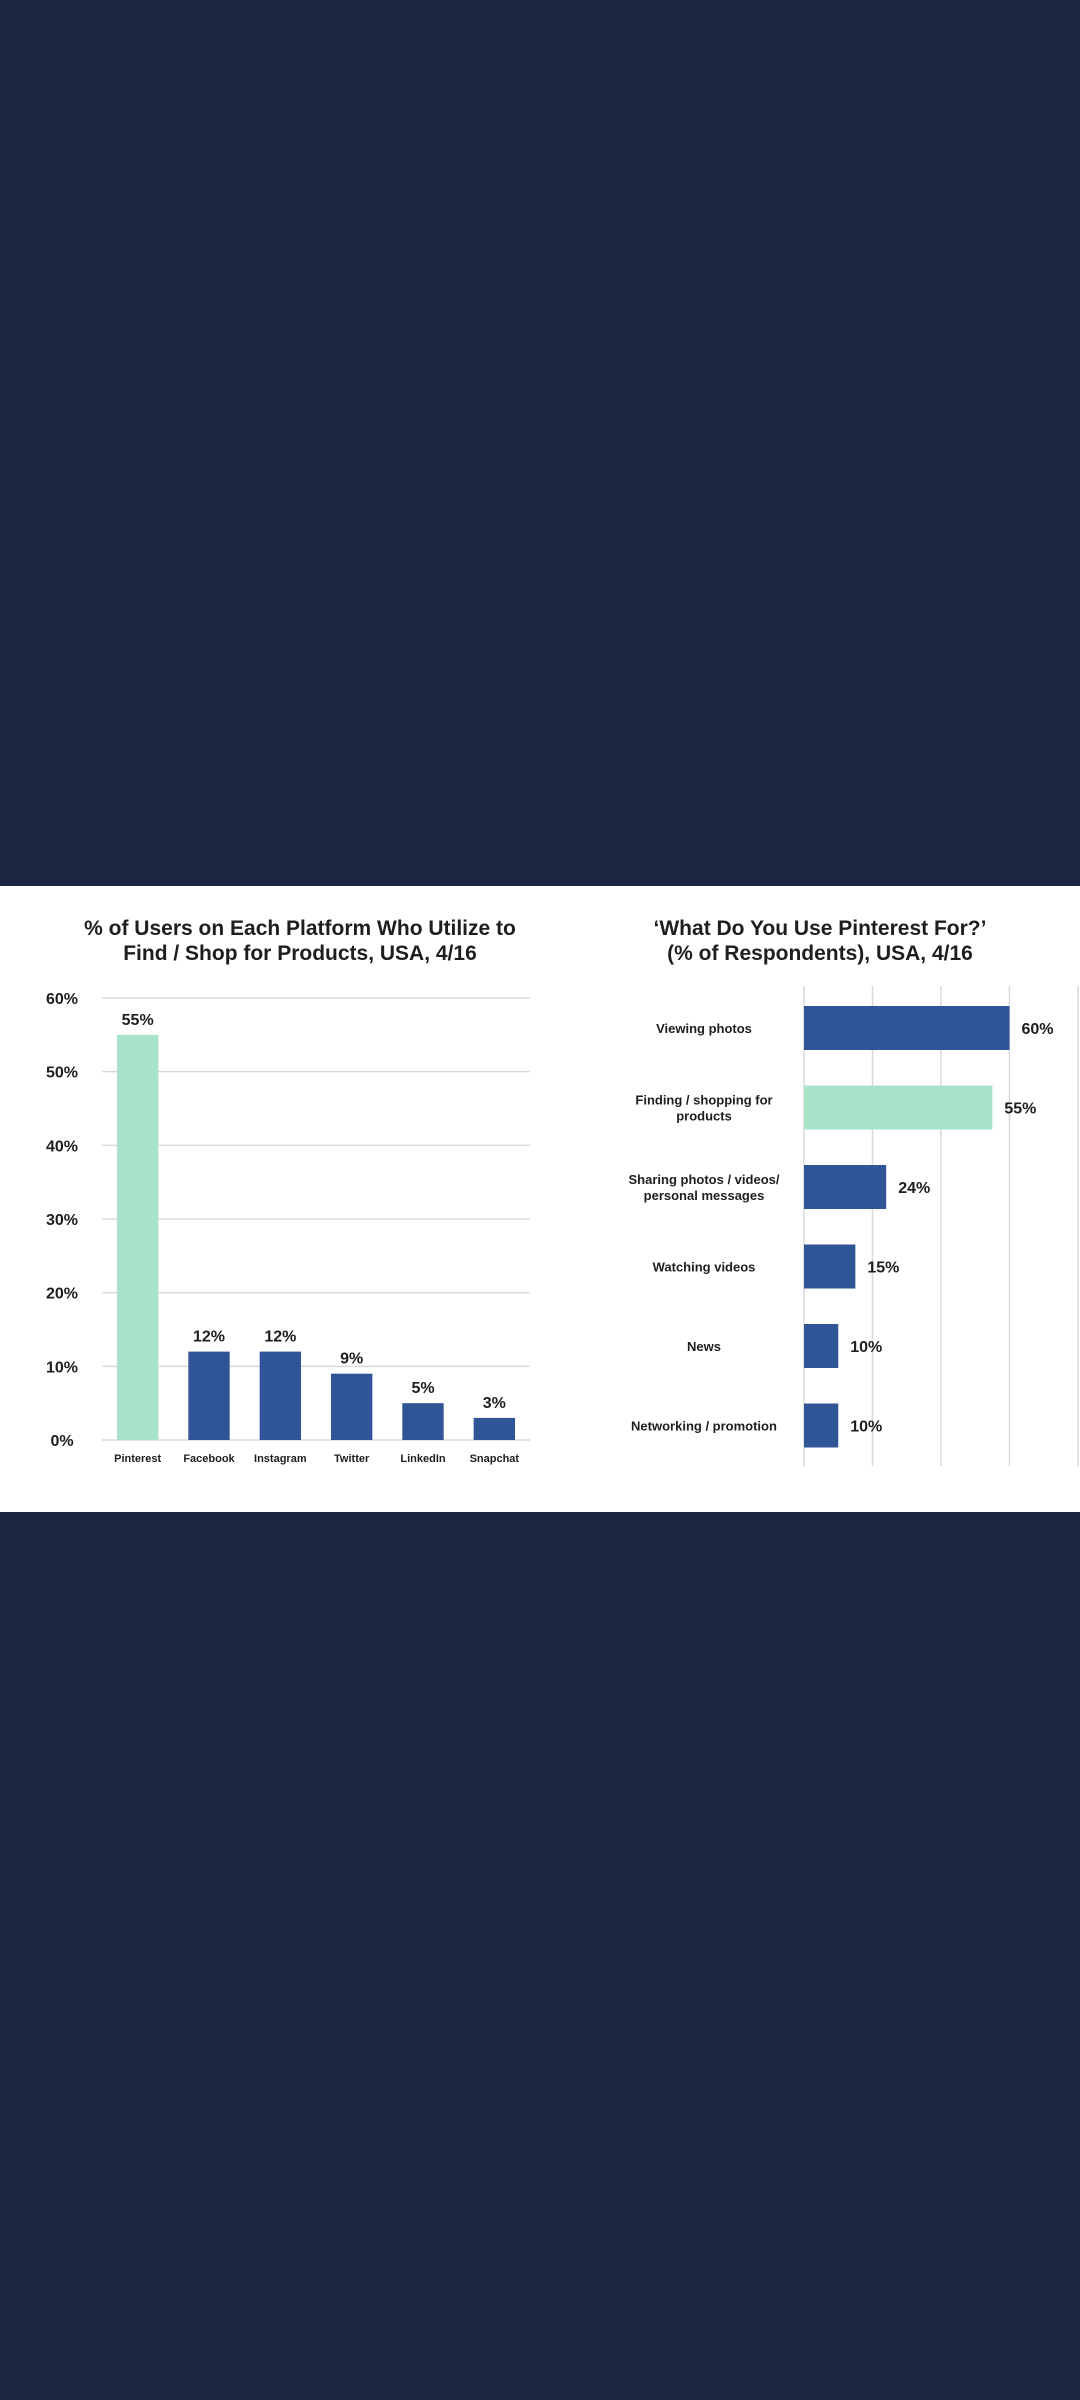  What do you see at coordinates (280, 1459) in the screenshot?
I see `left-x-tick-label: Instagram` at bounding box center [280, 1459].